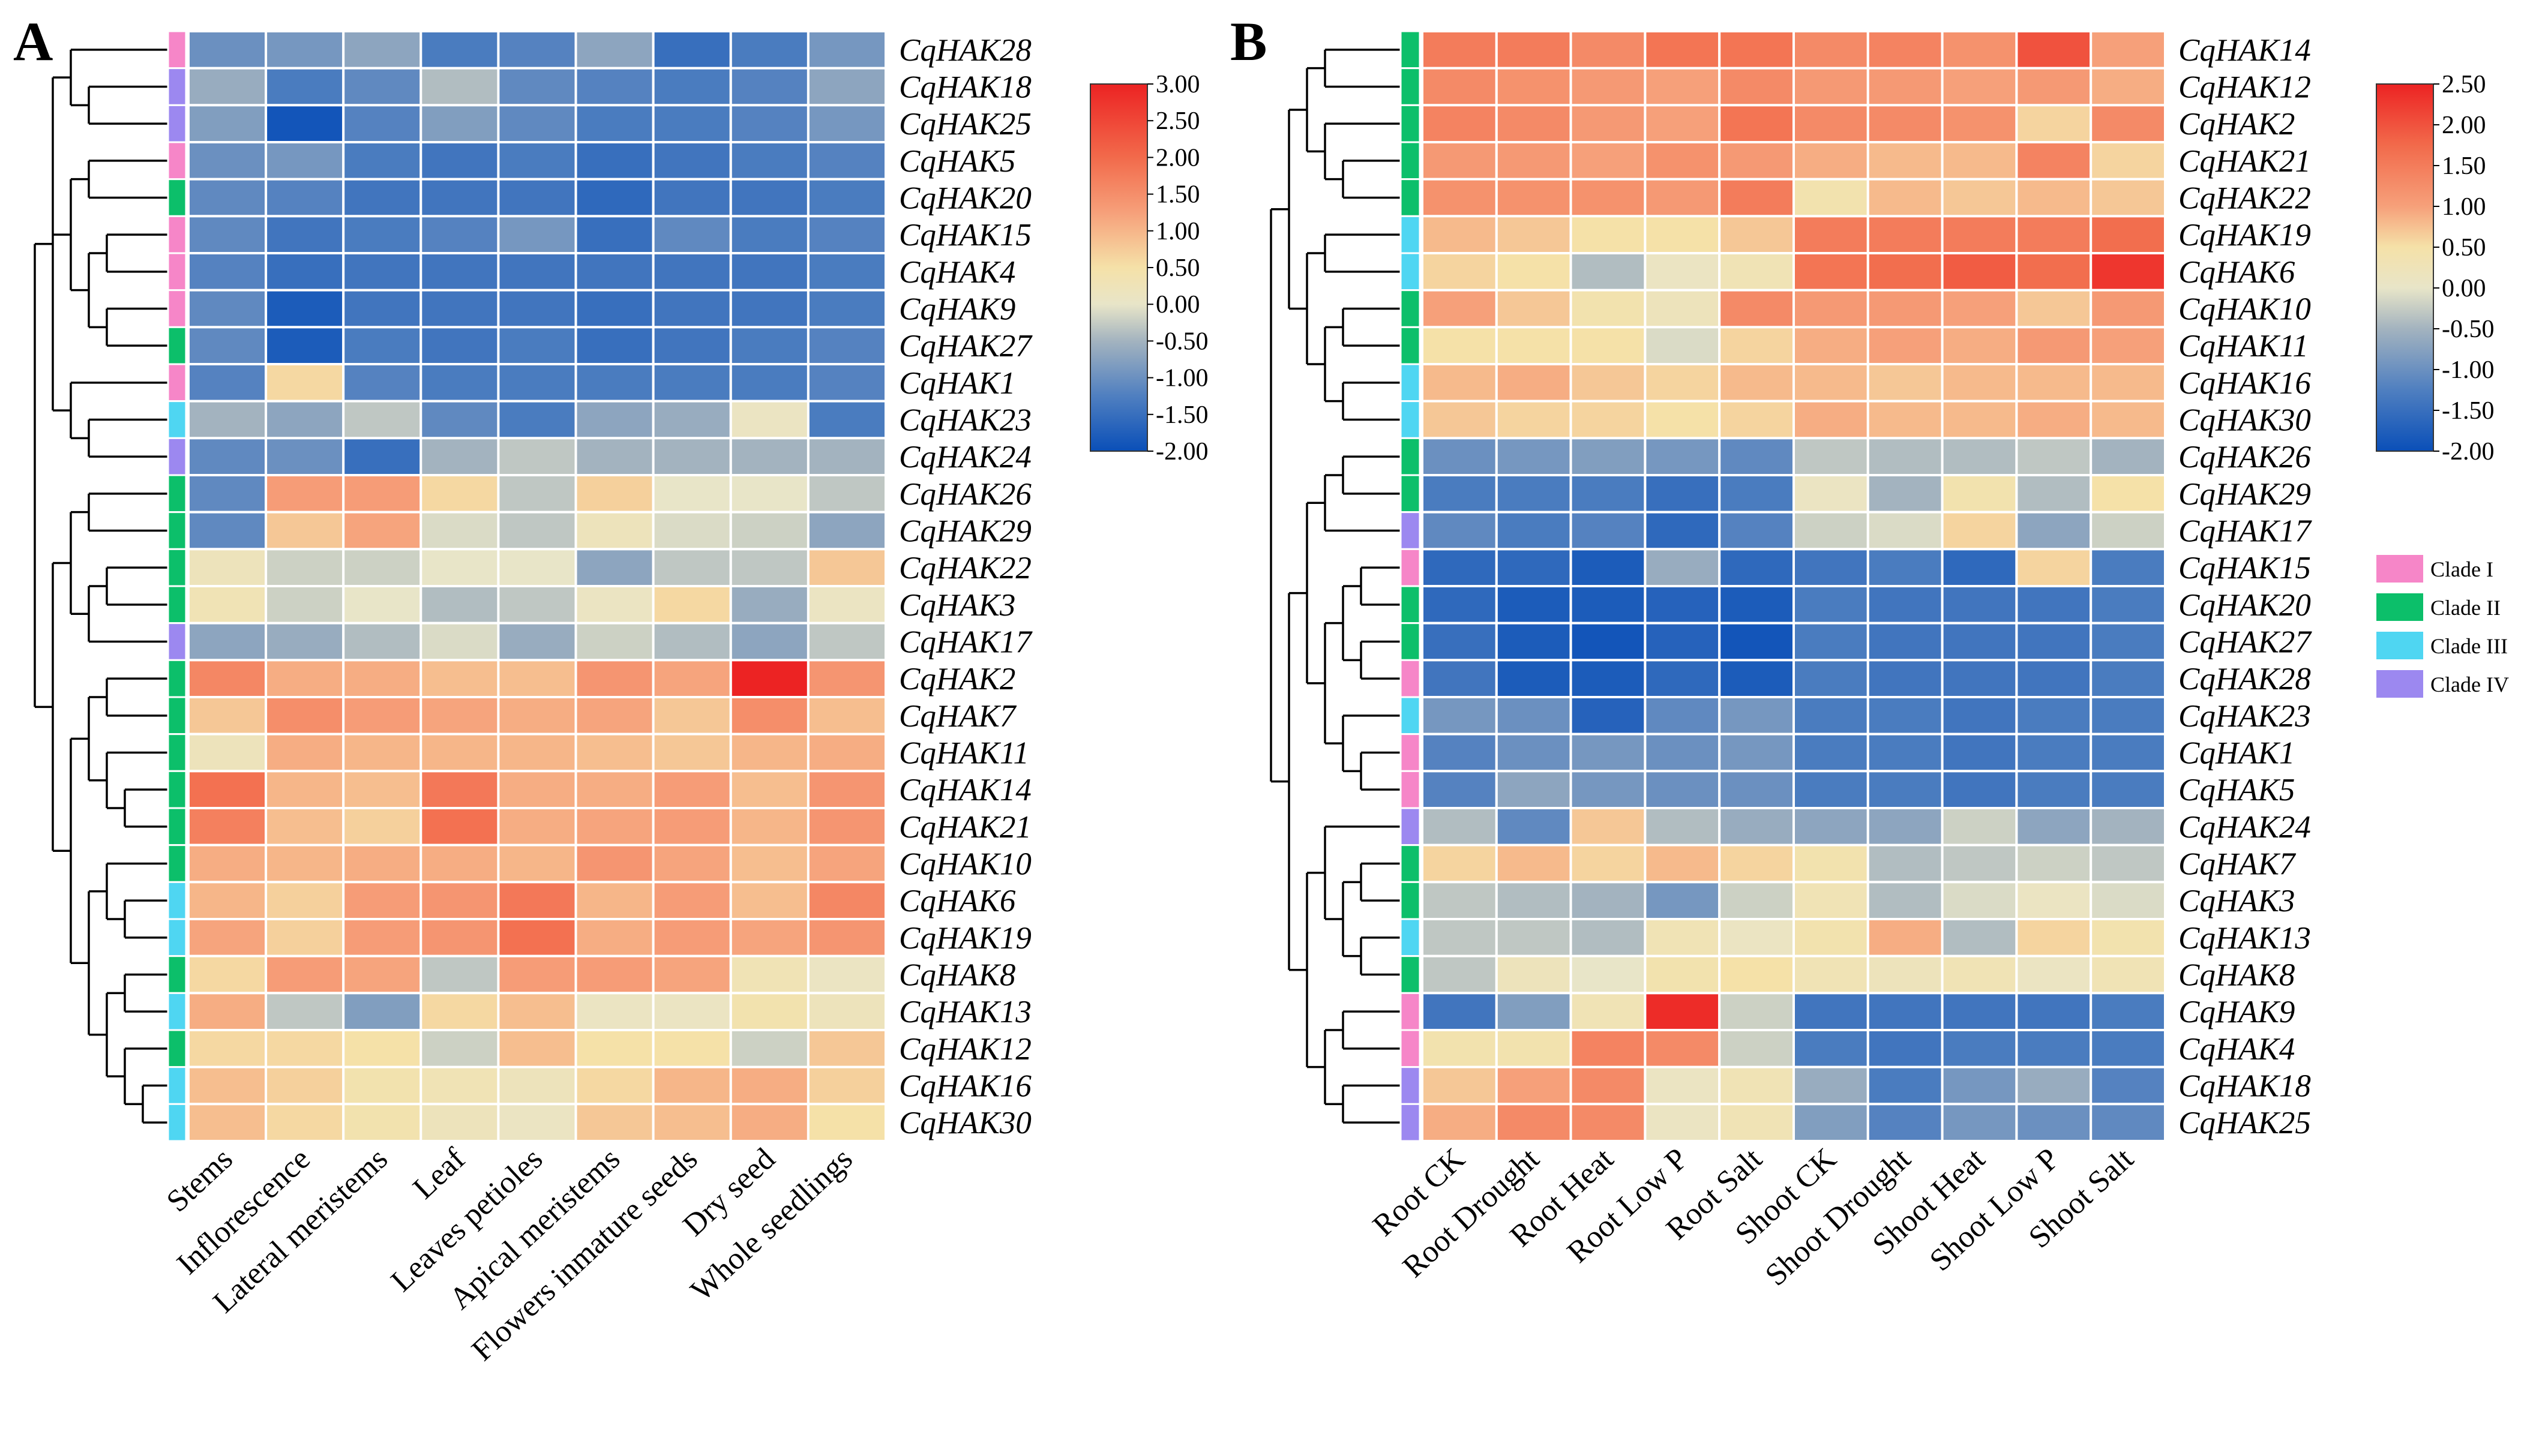  What do you see at coordinates (2470, 685) in the screenshot?
I see `clade-legend-label: Clade IV` at bounding box center [2470, 685].